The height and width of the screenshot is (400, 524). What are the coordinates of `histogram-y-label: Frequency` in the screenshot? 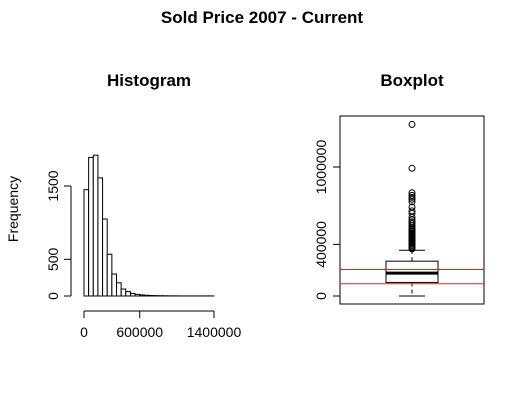 It's located at (13, 209).